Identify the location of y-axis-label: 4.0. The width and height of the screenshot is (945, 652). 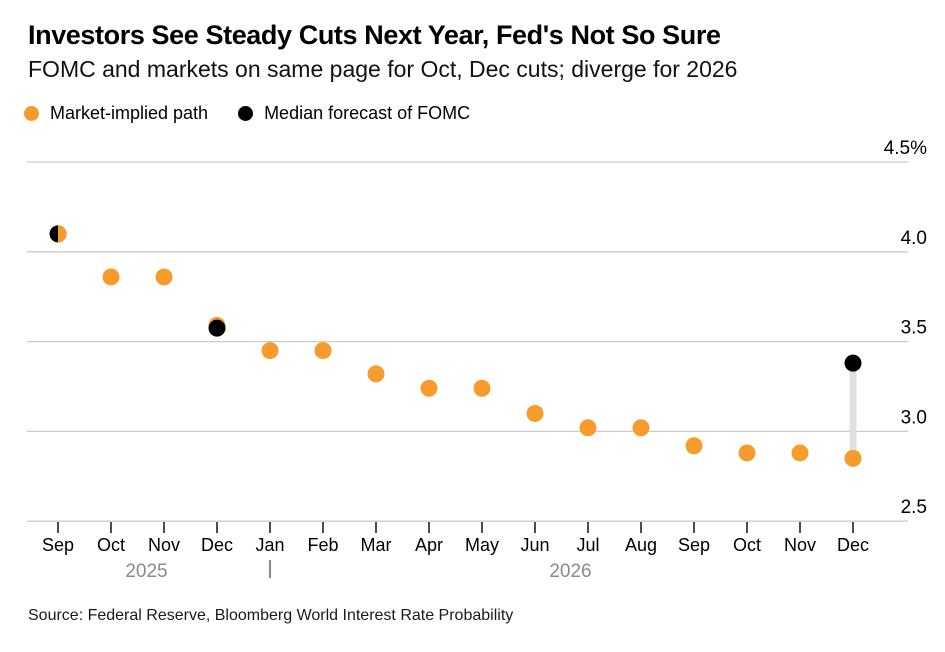
(914, 238).